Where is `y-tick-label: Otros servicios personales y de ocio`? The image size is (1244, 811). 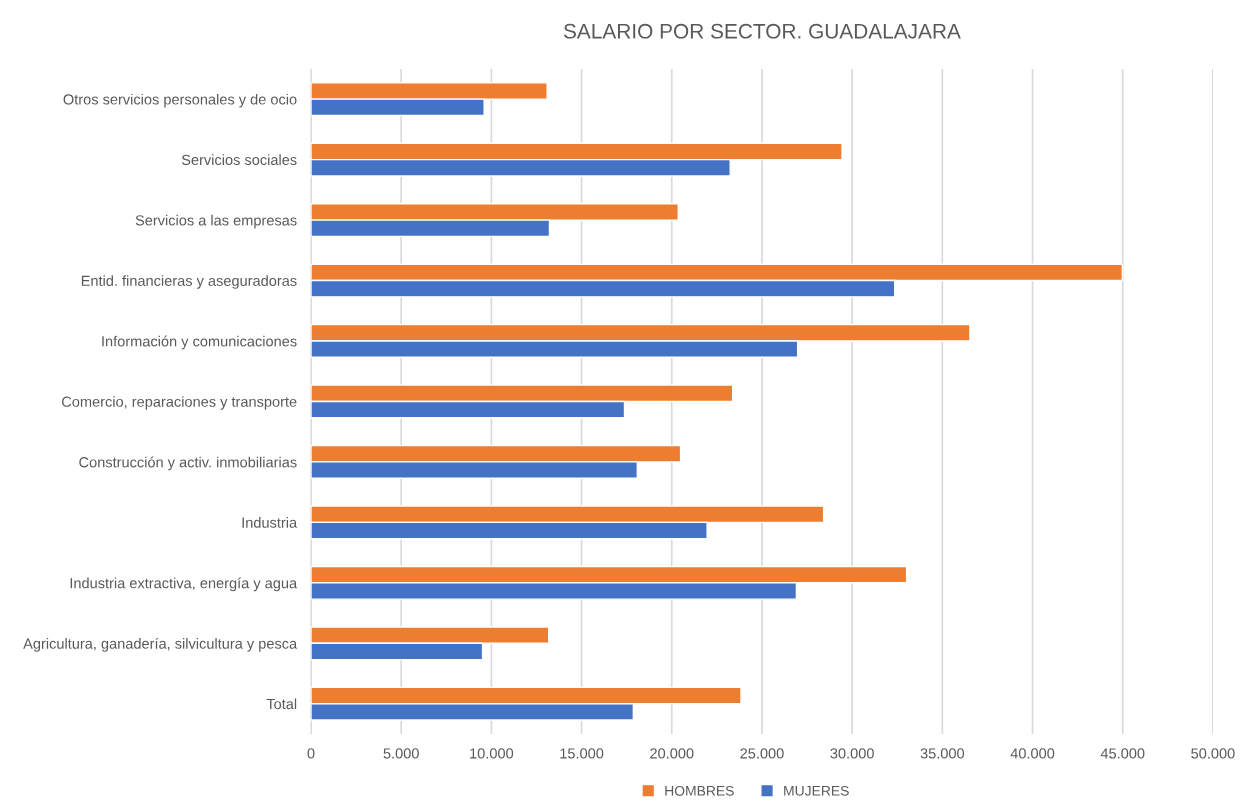
y-tick-label: Otros servicios personales y de ocio is located at coordinates (180, 100).